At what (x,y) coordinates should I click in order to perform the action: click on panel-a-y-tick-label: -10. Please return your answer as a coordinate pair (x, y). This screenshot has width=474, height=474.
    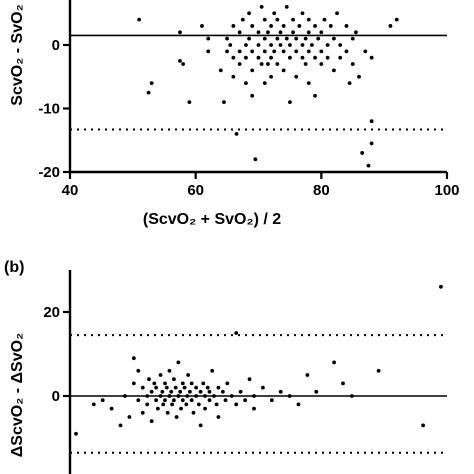
    Looking at the image, I should click on (49, 109).